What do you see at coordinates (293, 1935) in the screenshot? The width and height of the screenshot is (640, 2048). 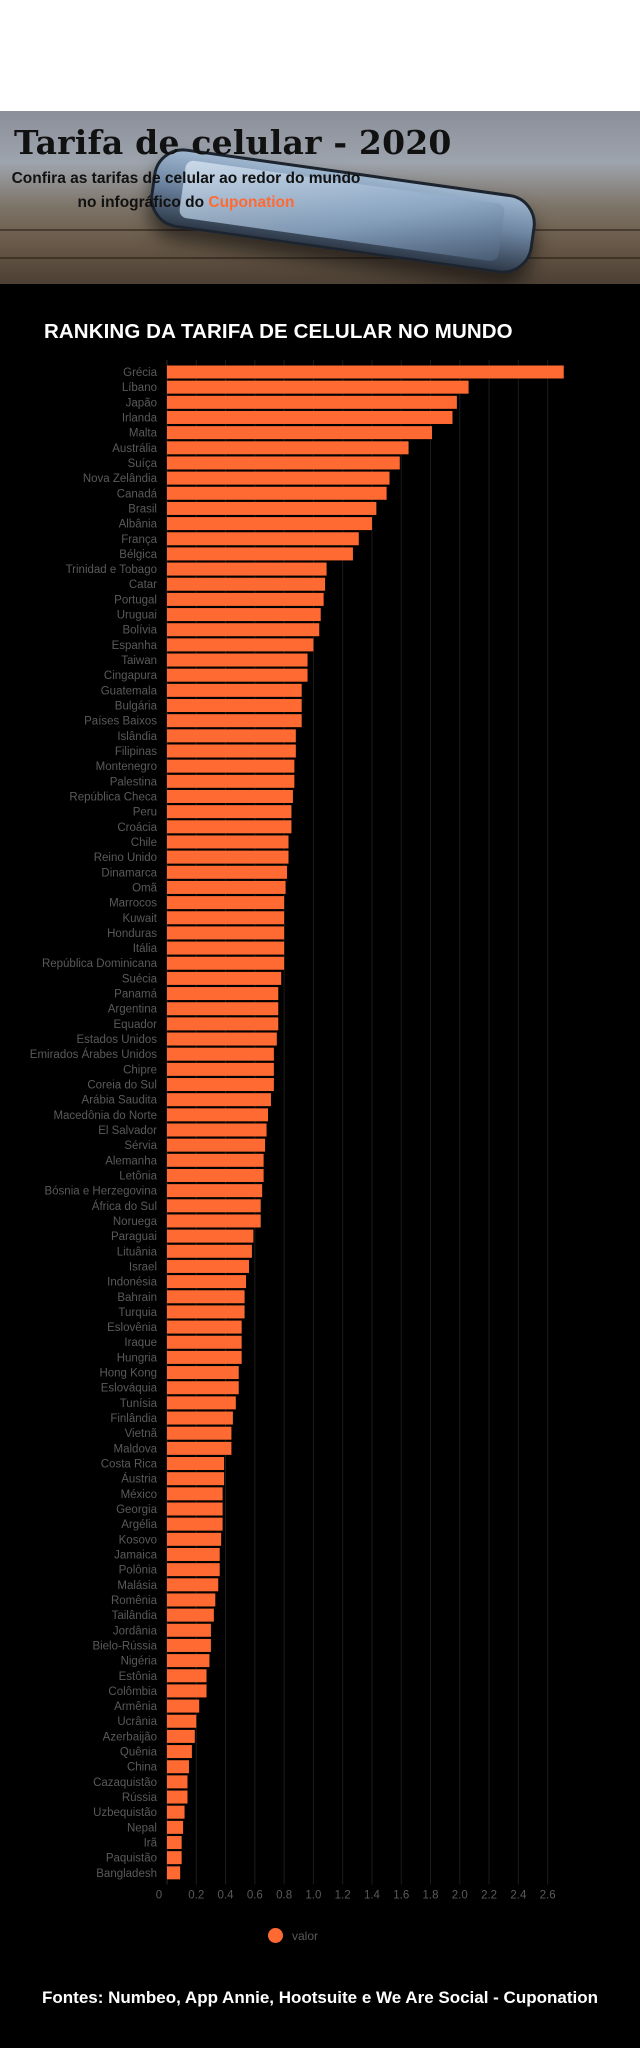 I see `chart-legend: valor` at bounding box center [293, 1935].